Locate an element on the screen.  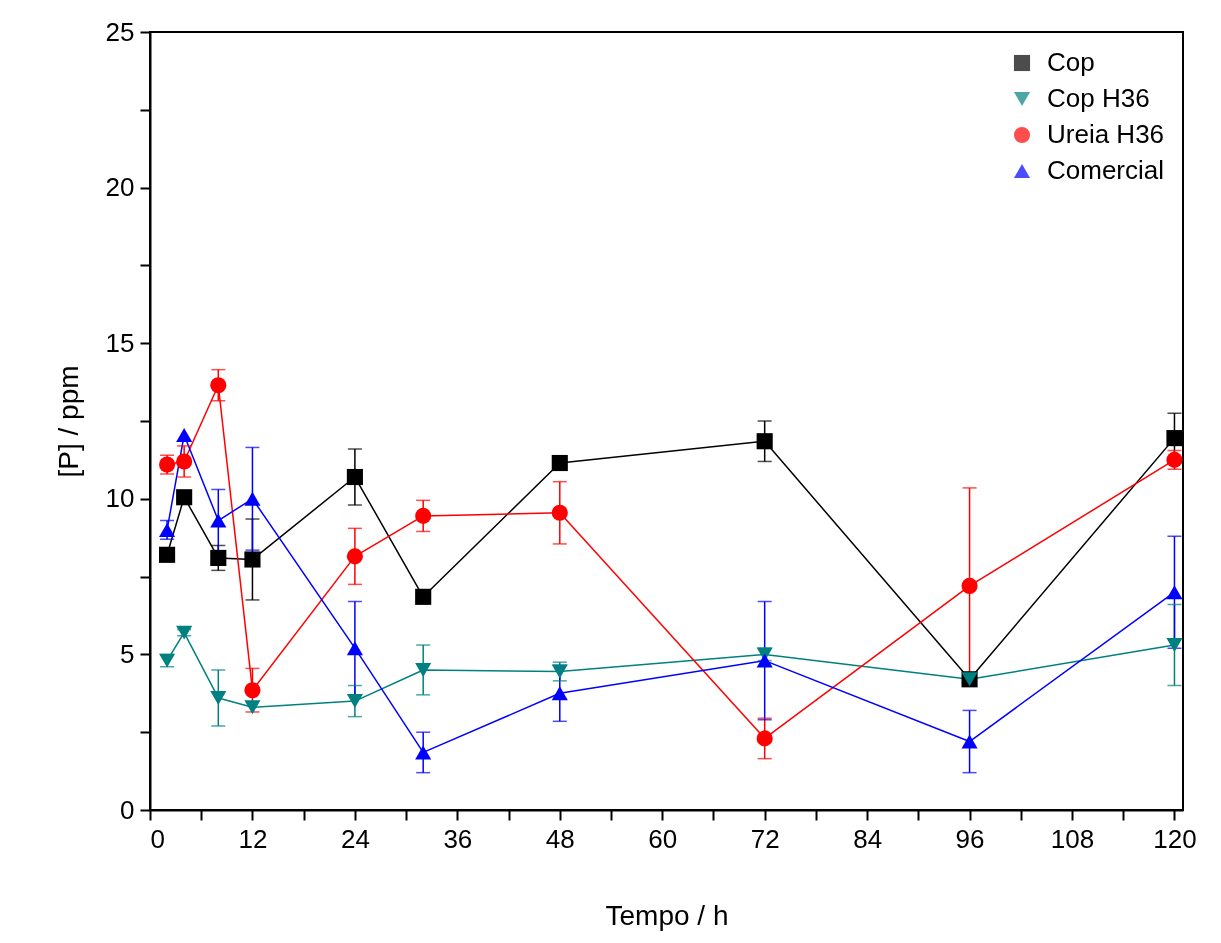
y-tick-label: 25 is located at coordinates (120, 31).